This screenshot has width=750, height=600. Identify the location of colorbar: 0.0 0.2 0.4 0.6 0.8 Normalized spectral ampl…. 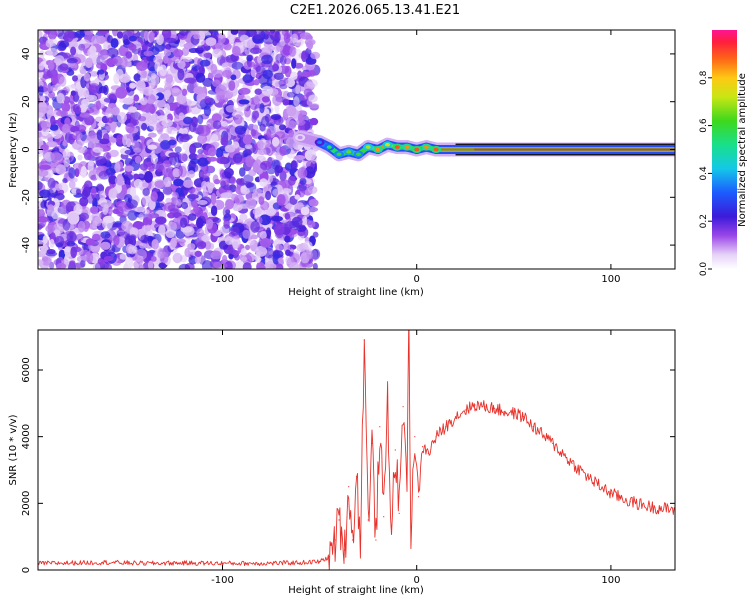
(723, 153).